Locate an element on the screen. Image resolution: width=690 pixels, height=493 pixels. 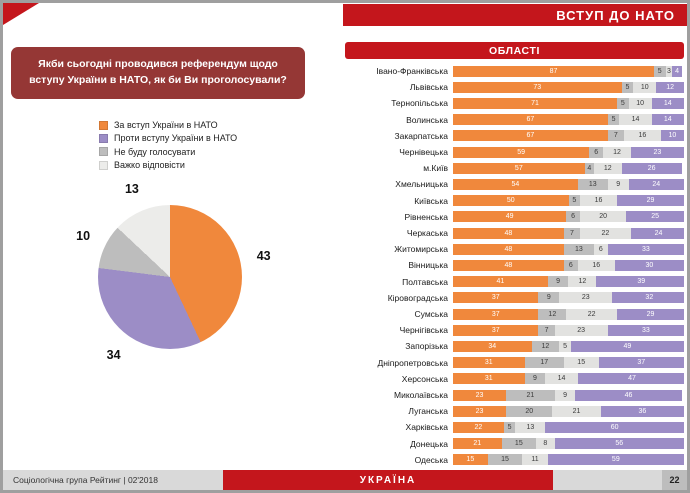
bar-value-label: 15 is located at coordinates (518, 444).